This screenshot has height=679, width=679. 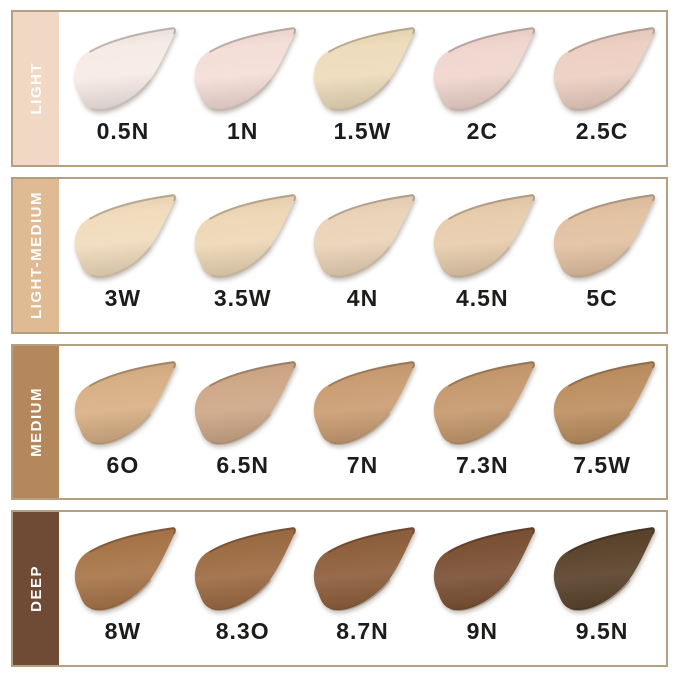 I want to click on shade-cell: 6O, so click(x=123, y=422).